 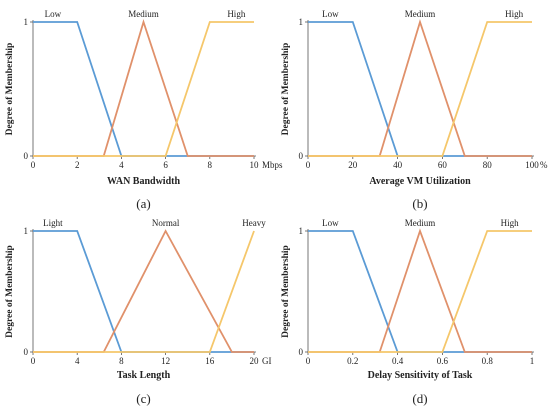 I want to click on x-tick-label: 1, so click(x=532, y=361).